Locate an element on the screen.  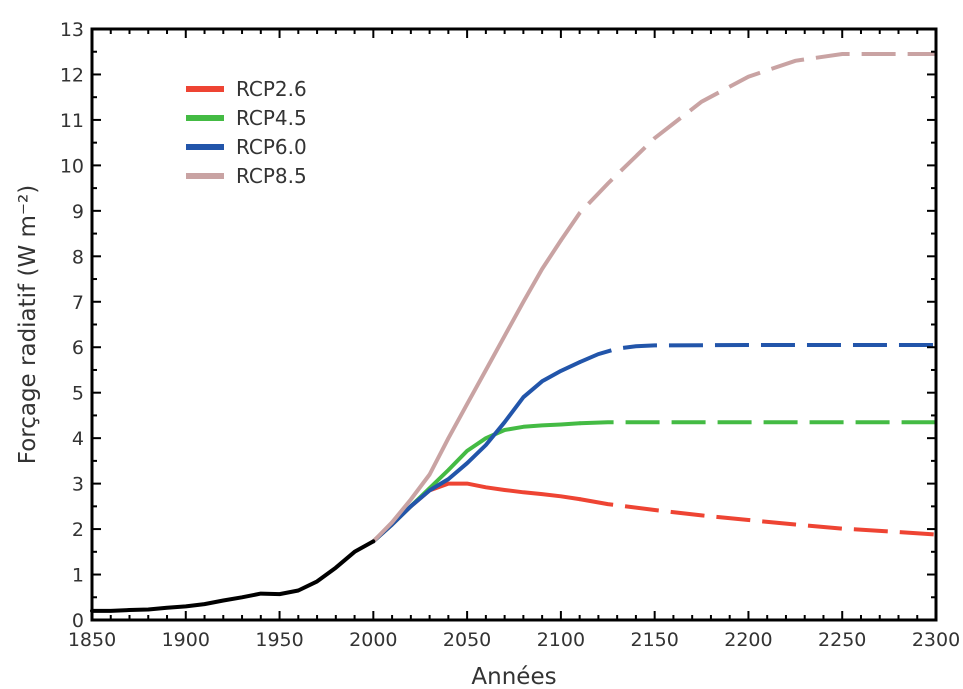
legend-label: RCP8.5 is located at coordinates (271, 176).